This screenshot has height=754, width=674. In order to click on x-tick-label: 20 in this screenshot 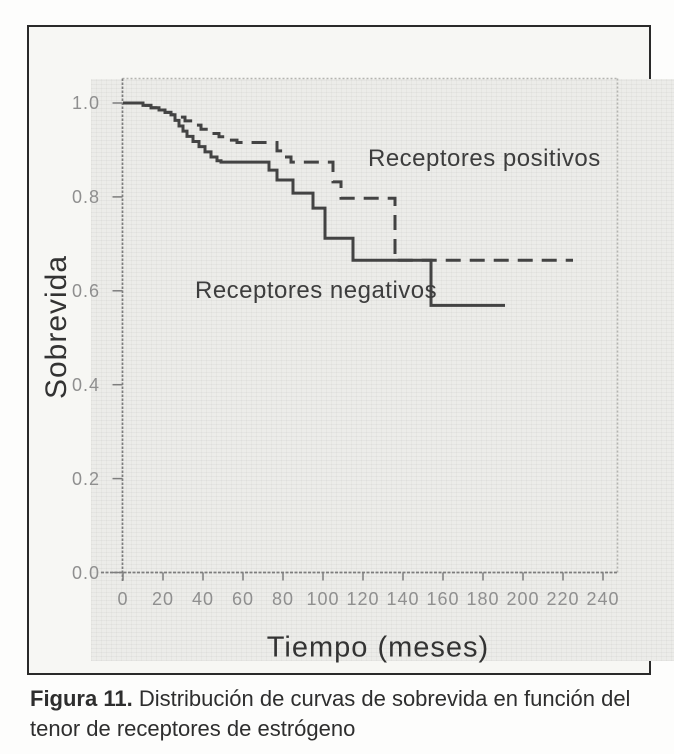, I will do `click(163, 599)`.